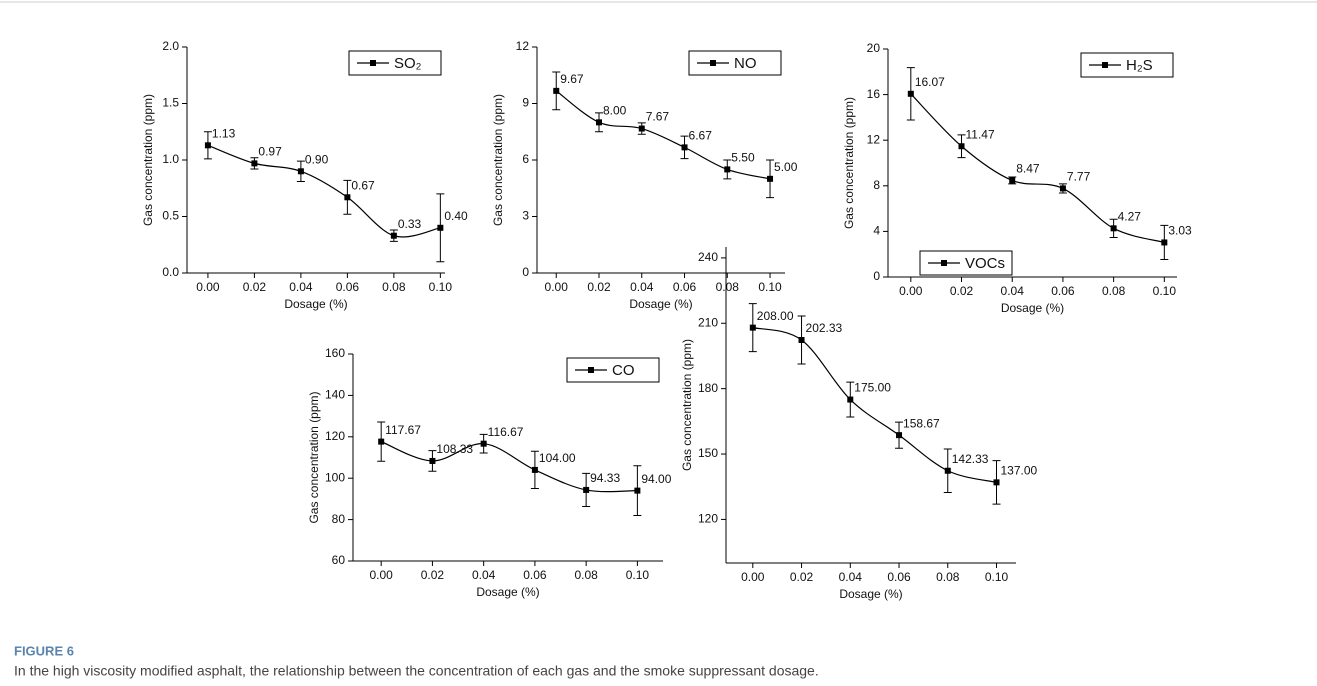  Describe the element at coordinates (525, 159) in the screenshot. I see `y-tick-label: 6` at that location.